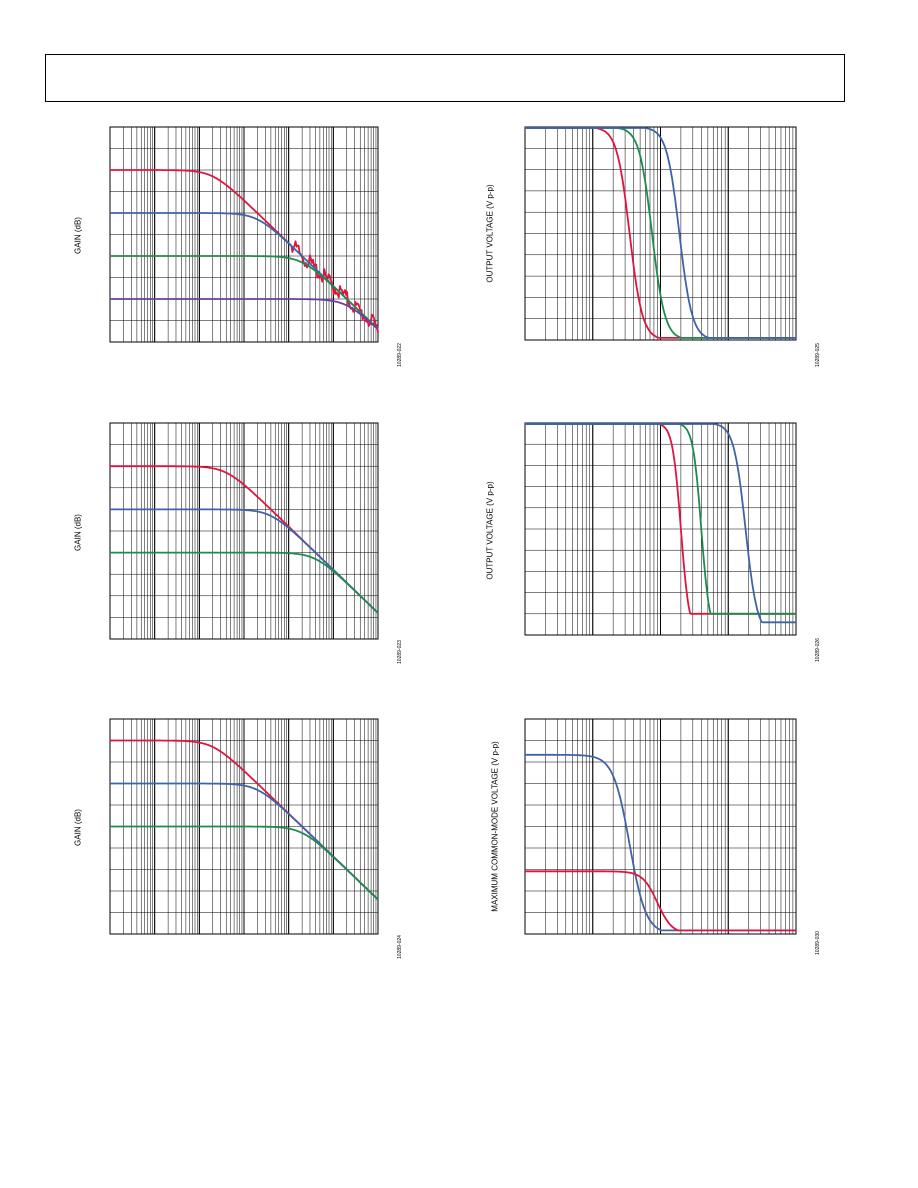 Image resolution: width=918 pixels, height=1188 pixels. I want to click on c6-ylabel: MAXIMUM COMMON-MODE VOLTAGE (V p-p), so click(495, 826).